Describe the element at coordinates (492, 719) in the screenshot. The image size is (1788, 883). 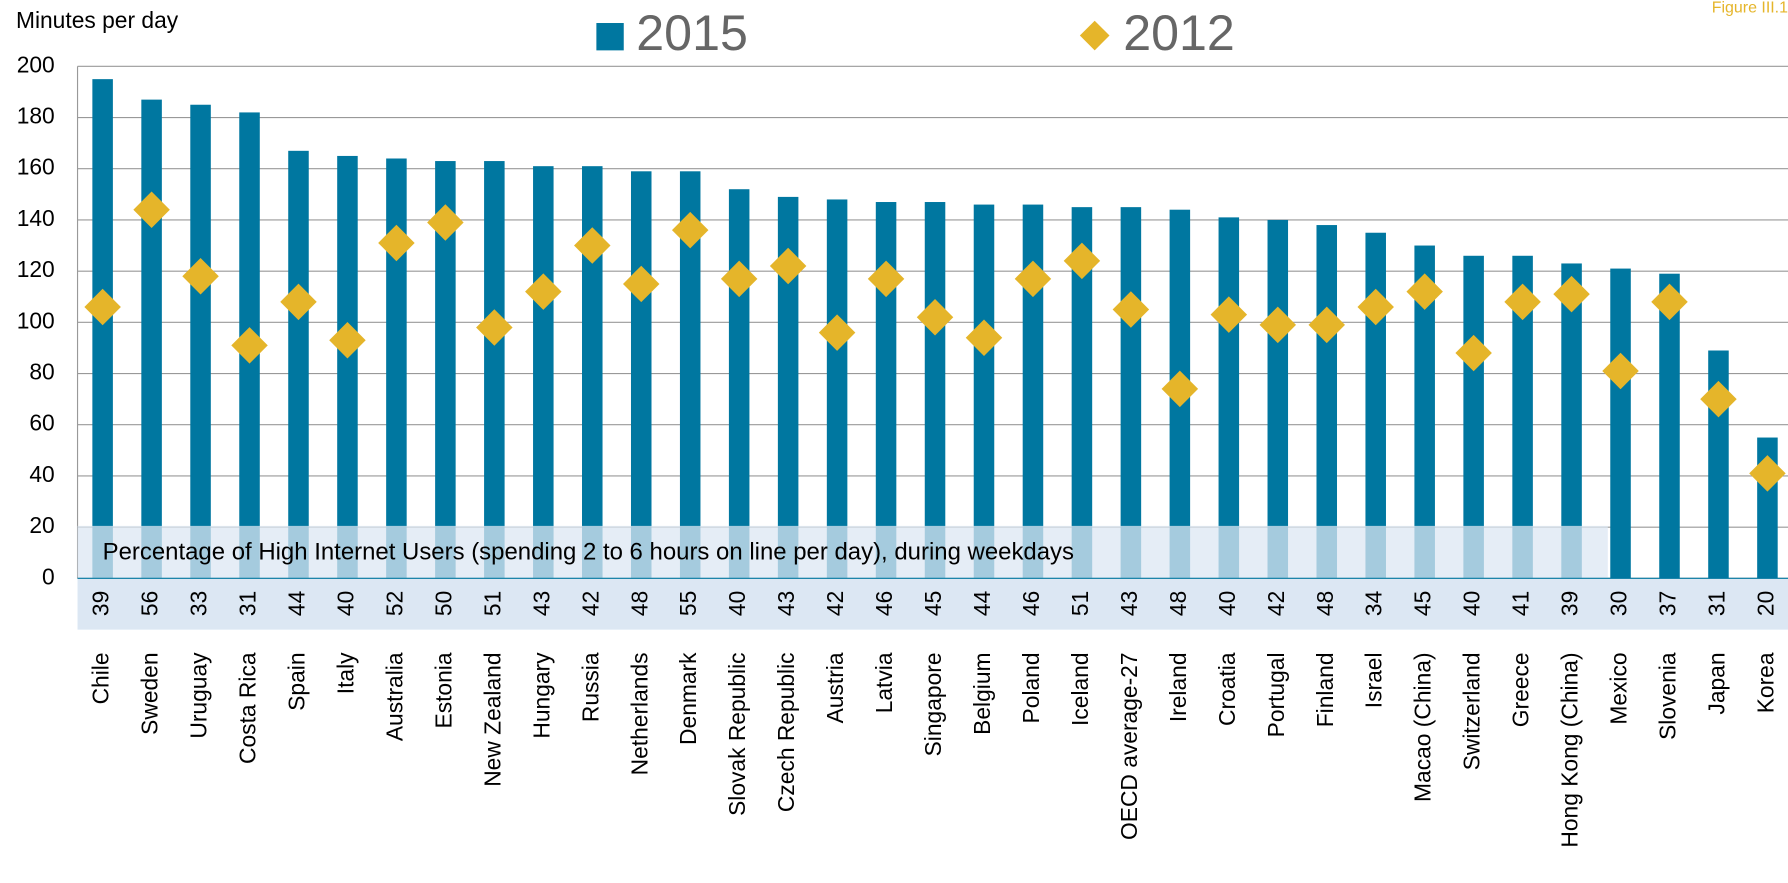
I see `x-tick-label: New Zealand` at that location.